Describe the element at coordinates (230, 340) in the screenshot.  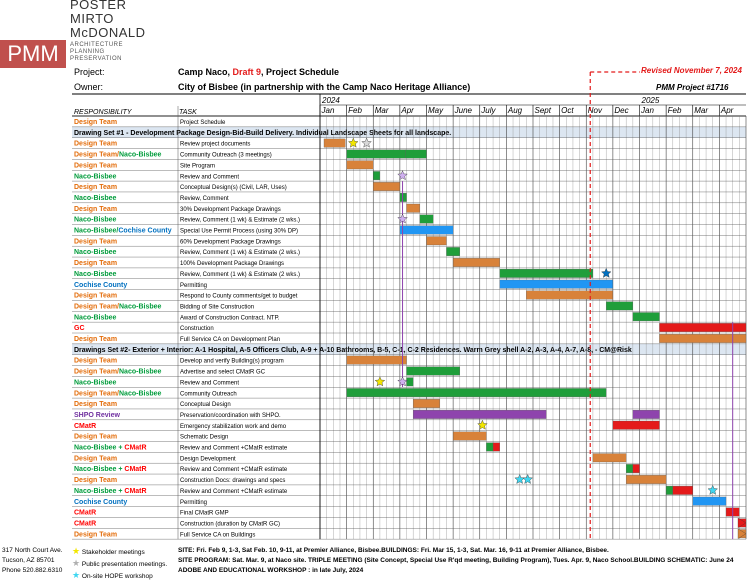
I see `task-label: Full Service CA on Development Plan` at that location.